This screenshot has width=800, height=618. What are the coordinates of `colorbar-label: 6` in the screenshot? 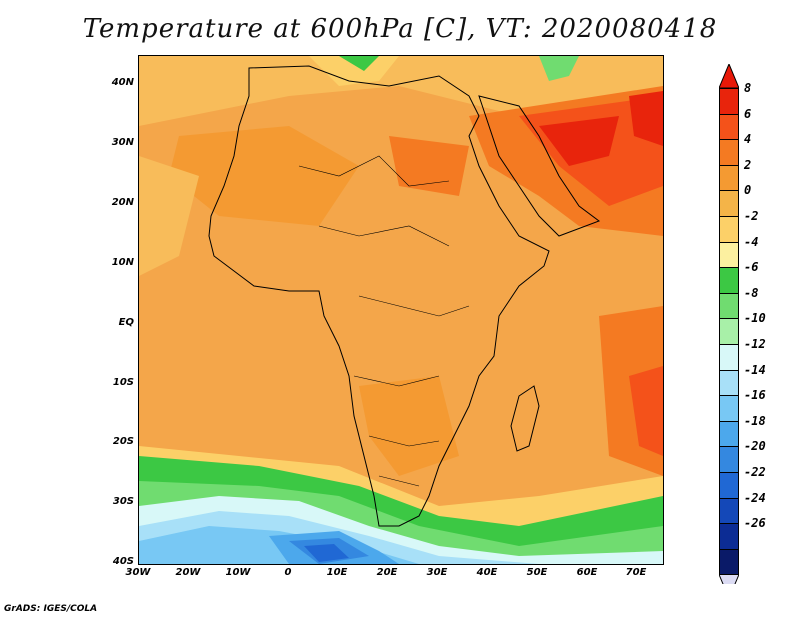 It's located at (748, 113).